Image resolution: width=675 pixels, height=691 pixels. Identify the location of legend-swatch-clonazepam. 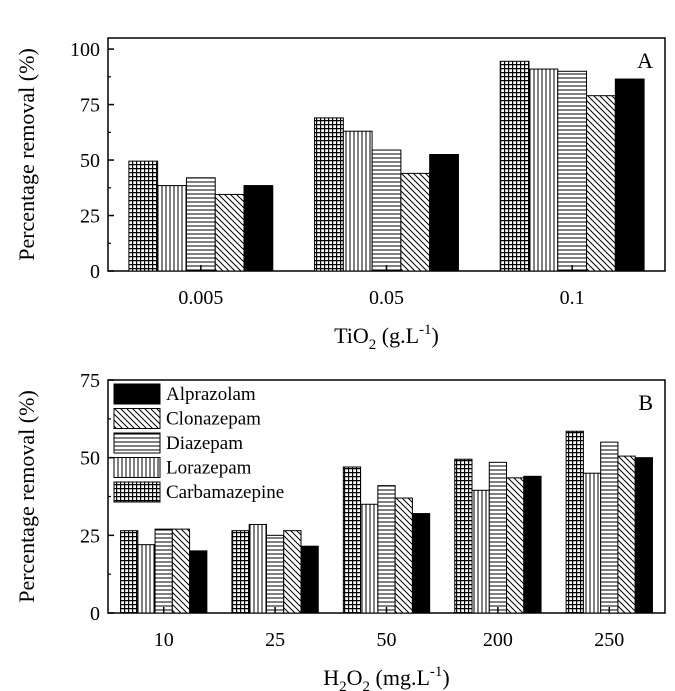
(137, 418).